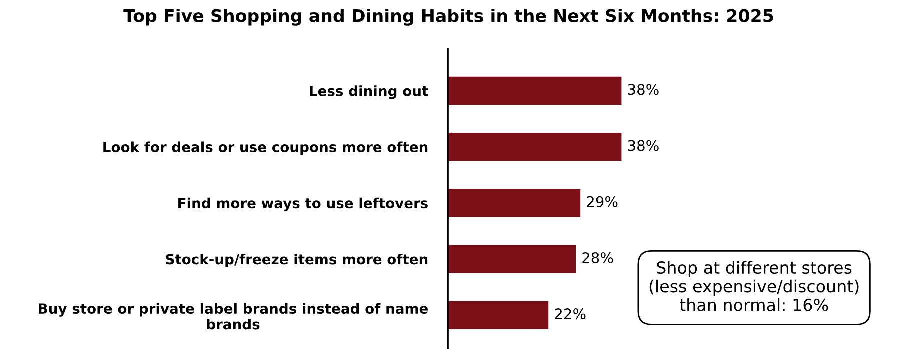 The width and height of the screenshot is (898, 349). Describe the element at coordinates (598, 258) in the screenshot. I see `data-label: 28%` at that location.